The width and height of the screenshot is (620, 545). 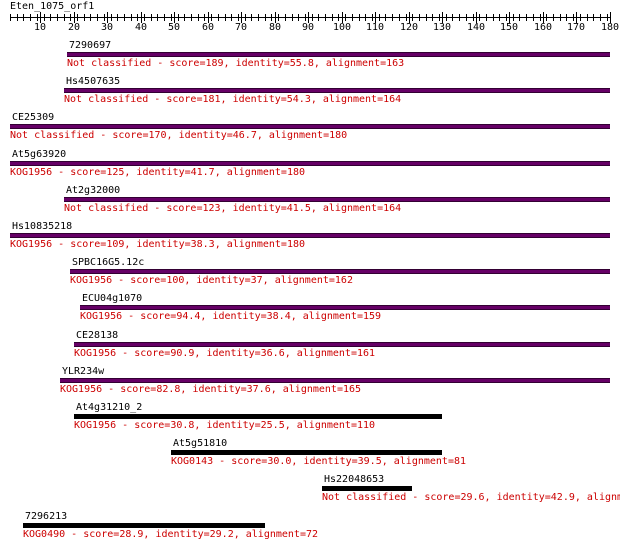 I want to click on hit-name: ECU04g1070, so click(x=112, y=298).